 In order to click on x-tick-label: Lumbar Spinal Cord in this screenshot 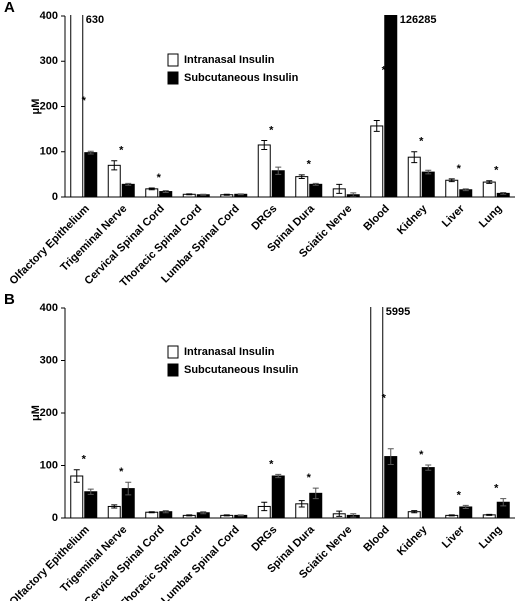, I will do `click(200, 244)`.